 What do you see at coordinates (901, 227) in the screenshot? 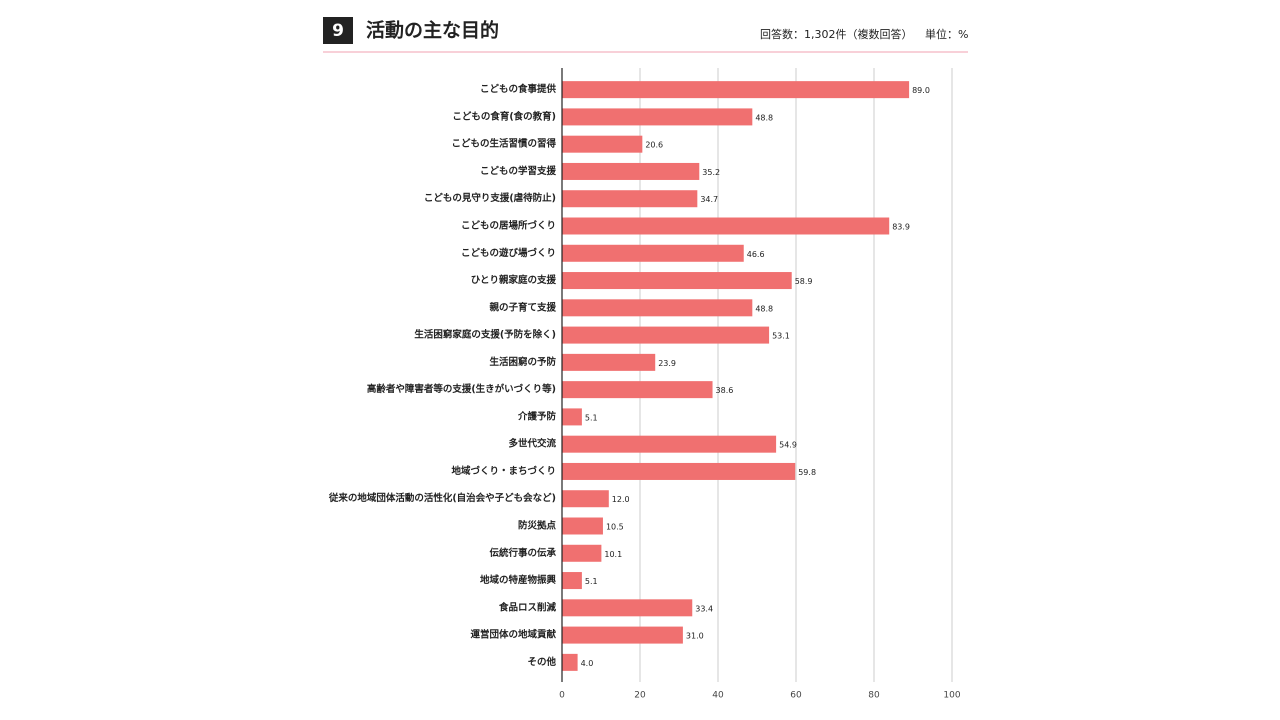
I see `value-label: 83.9` at bounding box center [901, 227].